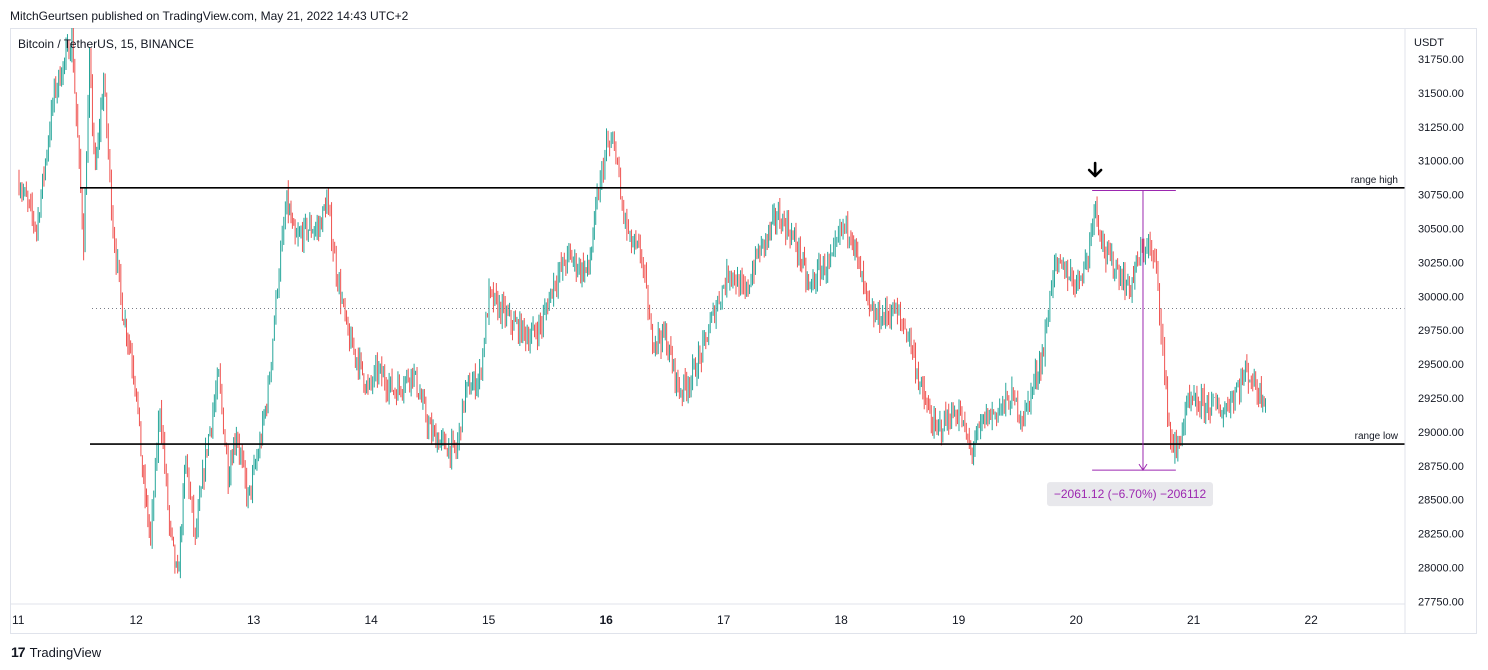 This screenshot has height=670, width=1488. I want to click on time-tick-label: 19, so click(959, 620).